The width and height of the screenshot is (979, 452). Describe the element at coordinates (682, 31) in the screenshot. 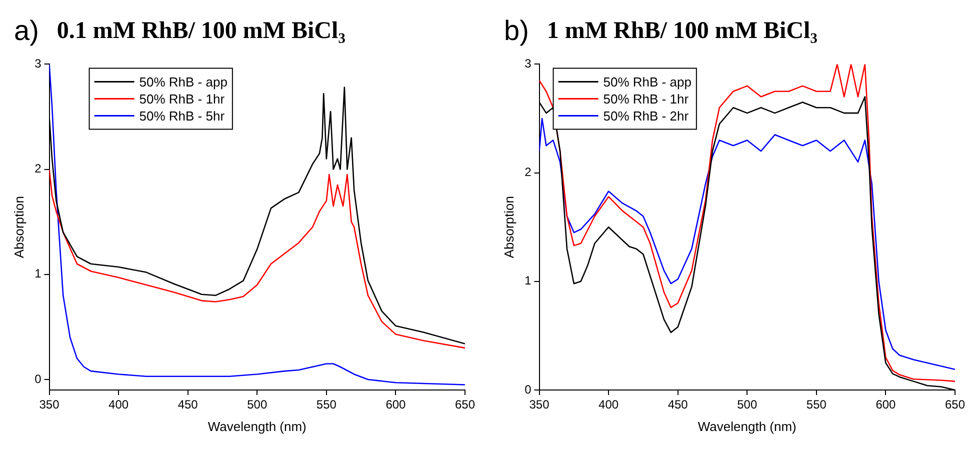

I see `chart-title: 1 mM RhB/ 100 mM BiCl₃` at that location.